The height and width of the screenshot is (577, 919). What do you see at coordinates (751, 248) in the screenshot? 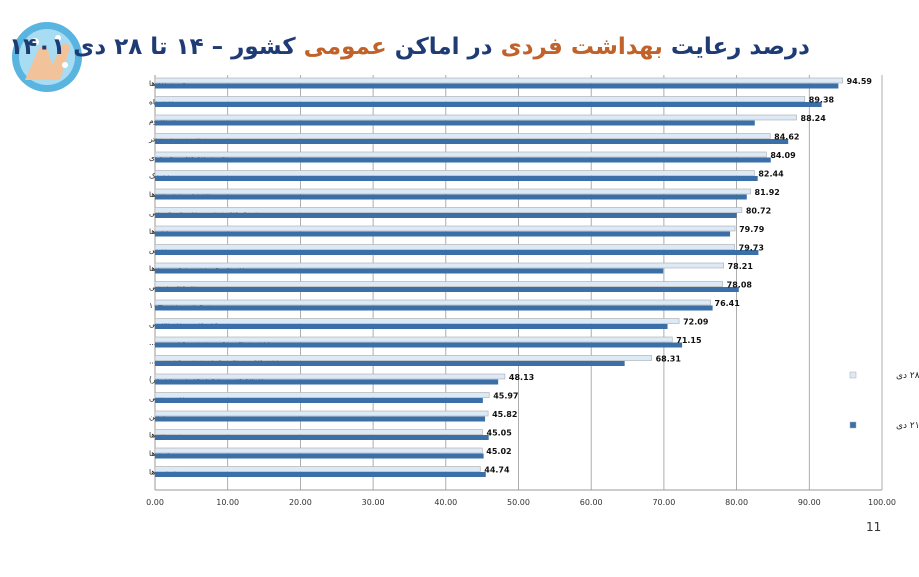
I see `data-label: 79.73` at bounding box center [751, 248].